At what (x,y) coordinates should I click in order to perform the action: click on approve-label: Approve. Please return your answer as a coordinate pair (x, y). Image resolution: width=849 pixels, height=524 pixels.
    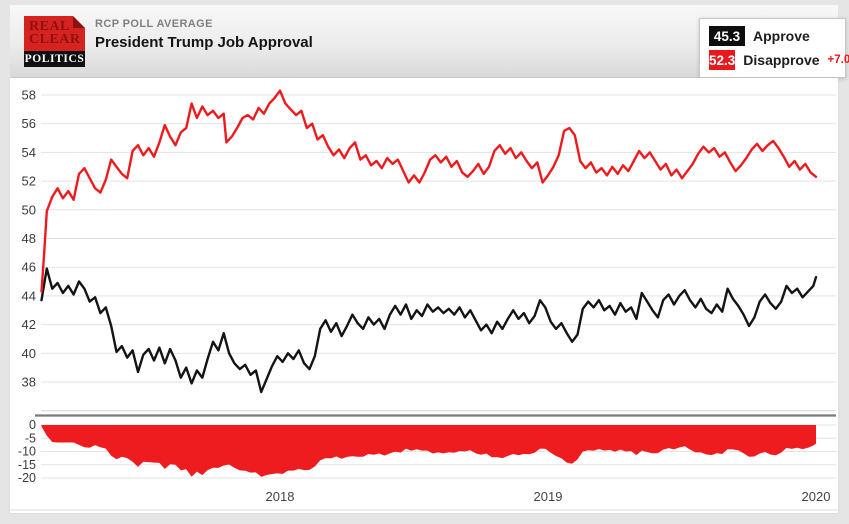
    Looking at the image, I should click on (781, 36).